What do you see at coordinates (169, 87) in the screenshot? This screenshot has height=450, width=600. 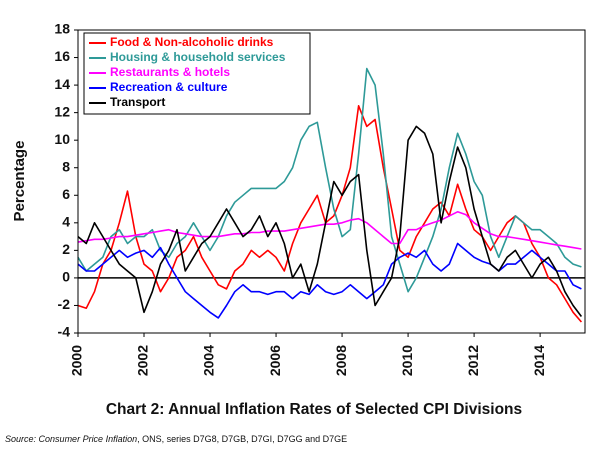 I see `legend-label: Recreation & culture` at bounding box center [169, 87].